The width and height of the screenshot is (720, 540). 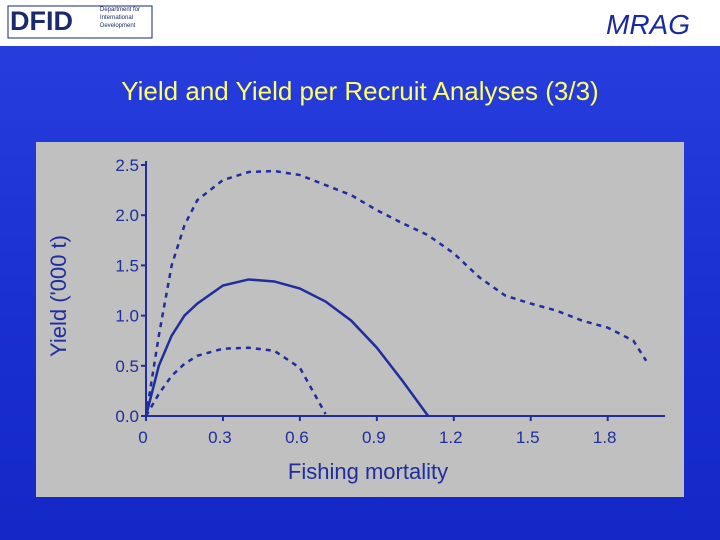 What do you see at coordinates (127, 265) in the screenshot?
I see `y-tick-label: 1.5` at bounding box center [127, 265].